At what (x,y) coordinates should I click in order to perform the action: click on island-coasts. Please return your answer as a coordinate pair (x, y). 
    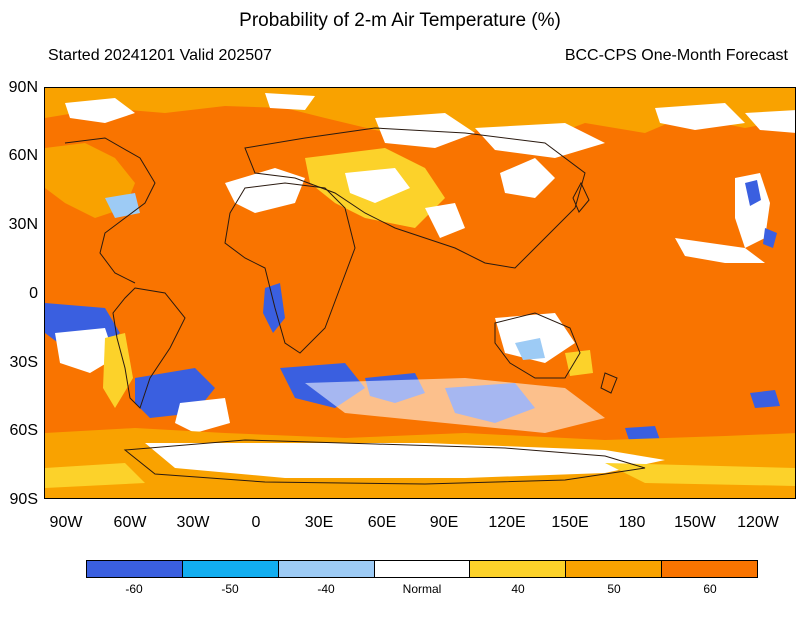
    Looking at the image, I should click on (595, 287).